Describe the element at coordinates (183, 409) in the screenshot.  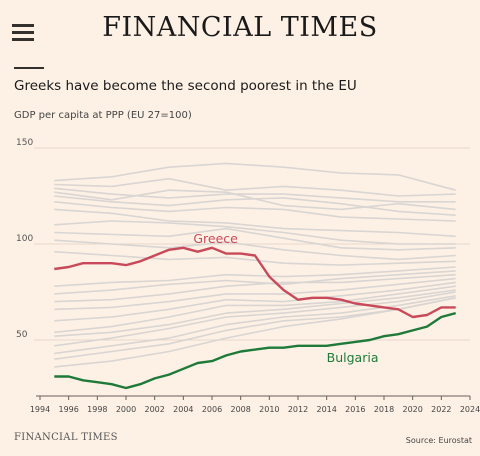
I see `x-tick-label: 2004` at that location.